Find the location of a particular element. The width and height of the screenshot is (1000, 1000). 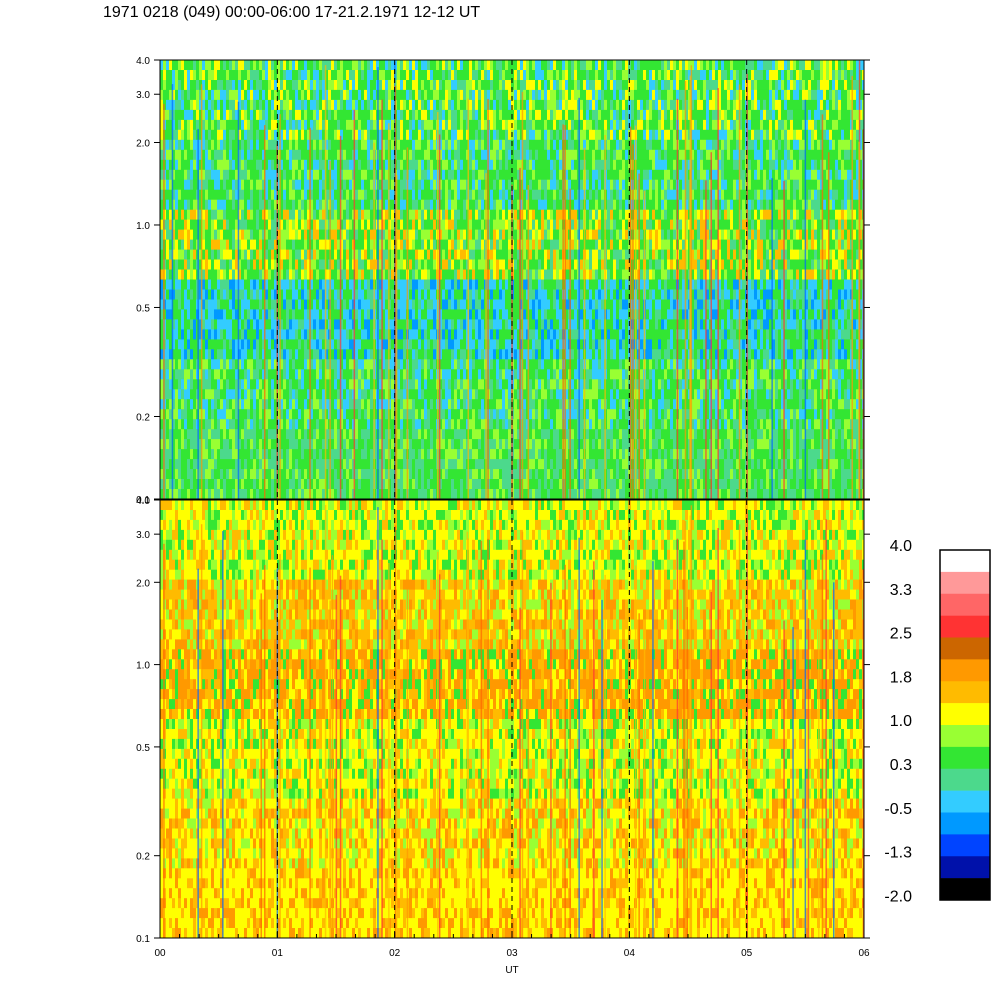

x-axis-label: UT is located at coordinates (511, 970).